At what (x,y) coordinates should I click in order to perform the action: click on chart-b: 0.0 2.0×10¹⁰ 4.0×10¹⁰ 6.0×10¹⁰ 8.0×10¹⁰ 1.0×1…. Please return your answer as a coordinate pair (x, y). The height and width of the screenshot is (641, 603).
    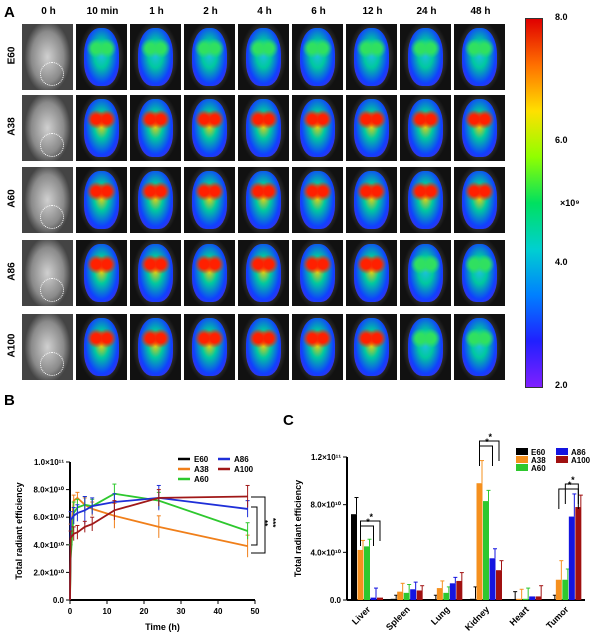
    Looking at the image, I should click on (145, 543).